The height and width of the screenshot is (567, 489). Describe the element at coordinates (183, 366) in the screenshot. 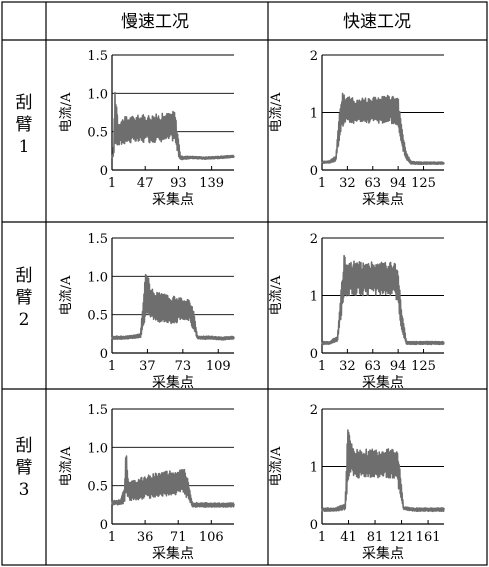

I see `x-tick-label: 73` at that location.